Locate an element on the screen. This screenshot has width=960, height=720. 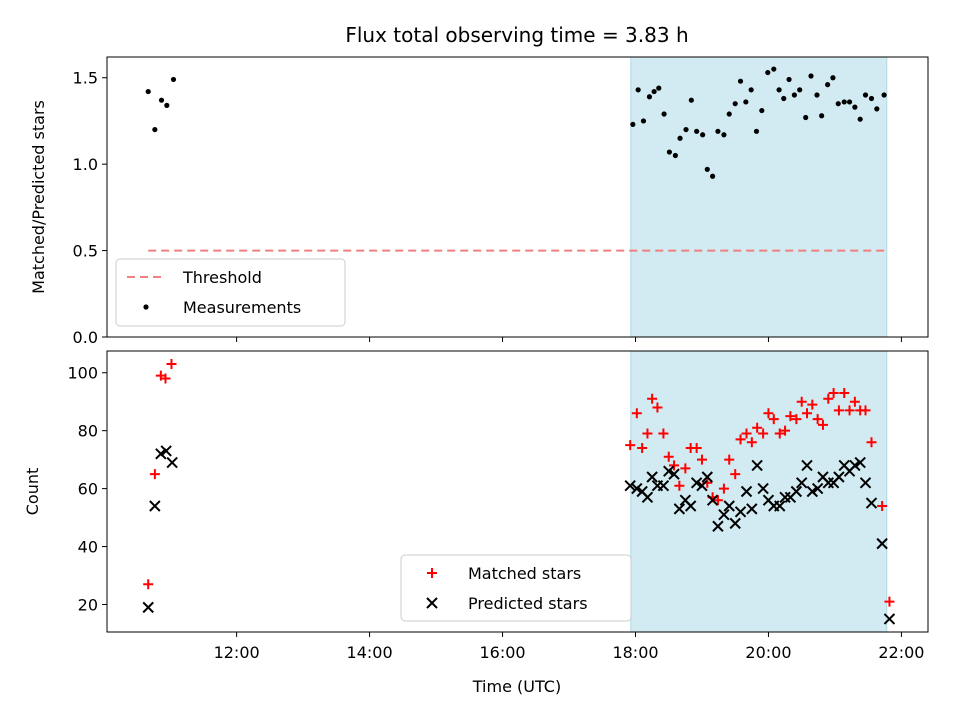
x-tick-label: 20:00 is located at coordinates (768, 652).